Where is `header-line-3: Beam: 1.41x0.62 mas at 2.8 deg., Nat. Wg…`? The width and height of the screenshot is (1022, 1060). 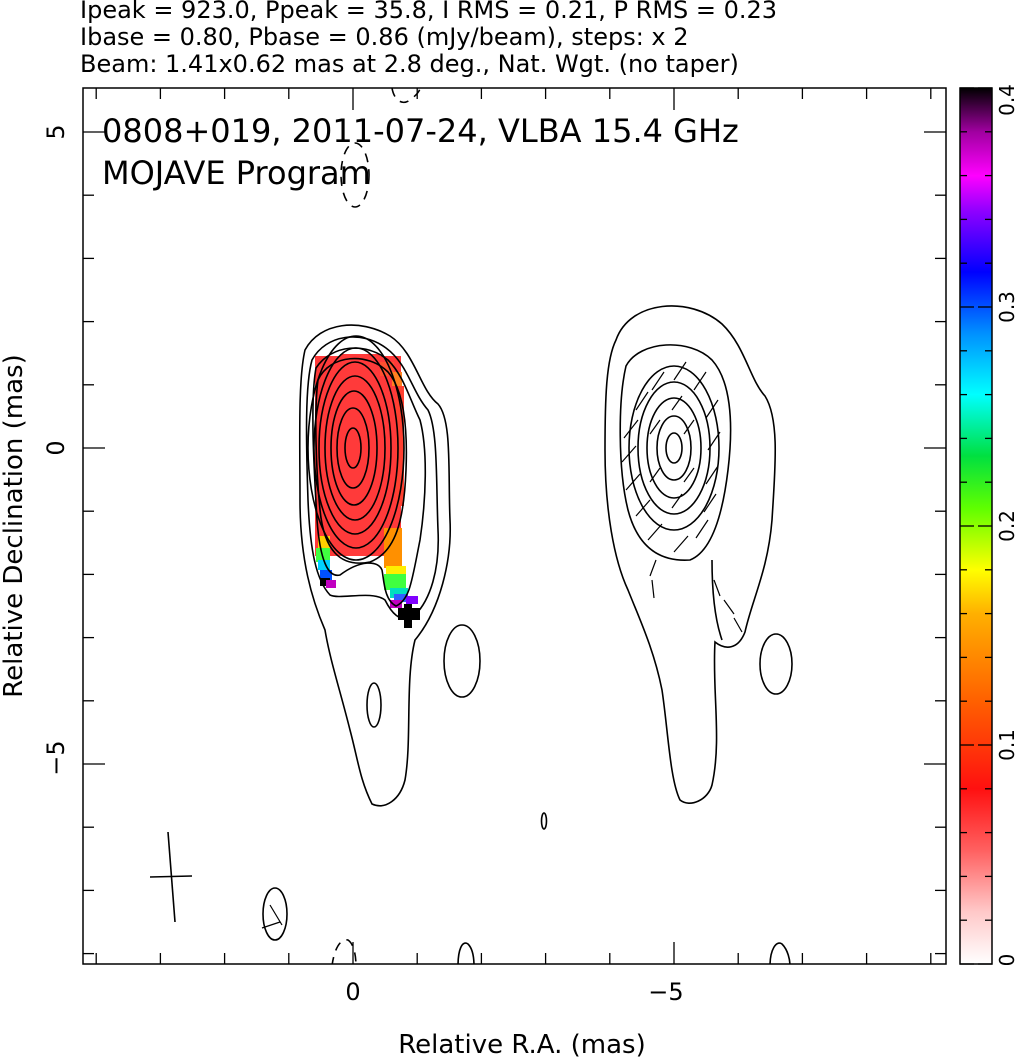 header-line-3: Beam: 1.41x0.62 mas at 2.8 deg., Nat. Wg… is located at coordinates (409, 64).